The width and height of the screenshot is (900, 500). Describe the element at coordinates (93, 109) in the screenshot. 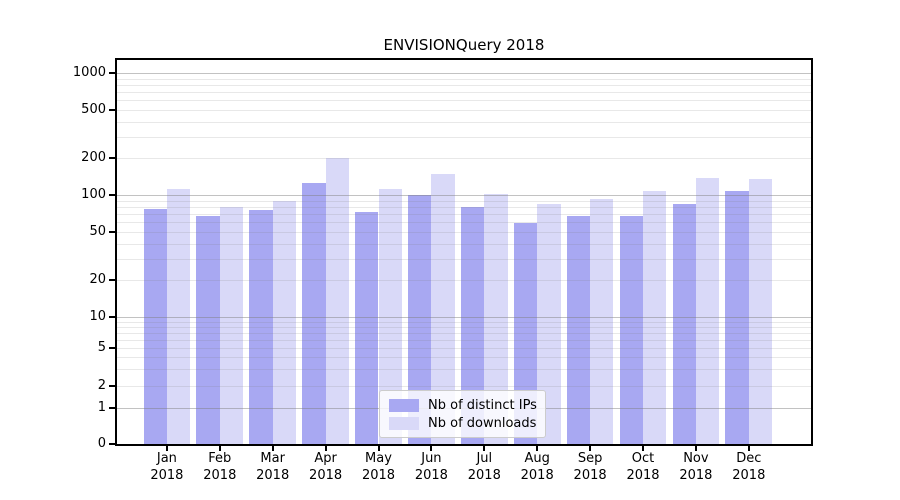

I see `y-tick-label: 500` at that location.